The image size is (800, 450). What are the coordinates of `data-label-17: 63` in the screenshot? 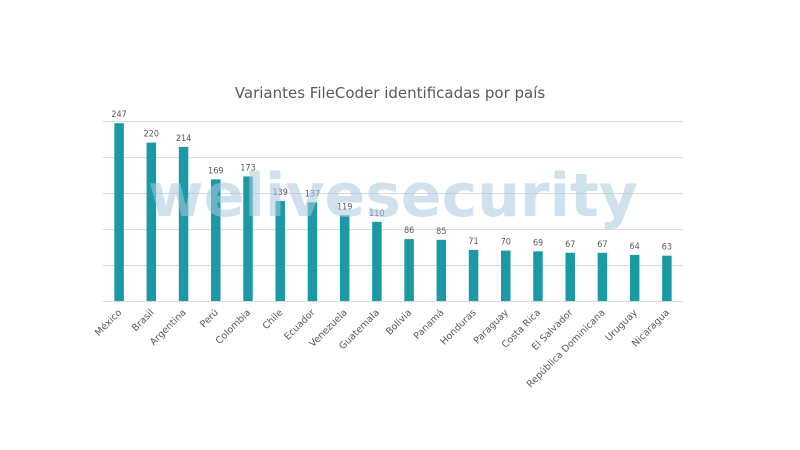 It's located at (667, 248).